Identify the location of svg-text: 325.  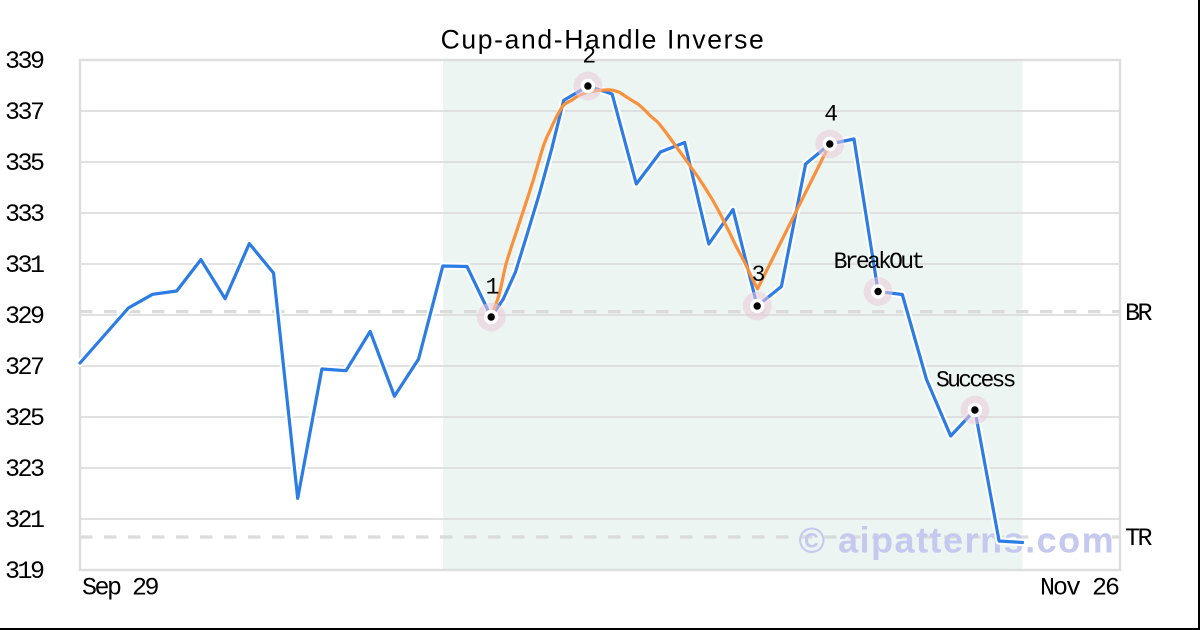
(24, 418).